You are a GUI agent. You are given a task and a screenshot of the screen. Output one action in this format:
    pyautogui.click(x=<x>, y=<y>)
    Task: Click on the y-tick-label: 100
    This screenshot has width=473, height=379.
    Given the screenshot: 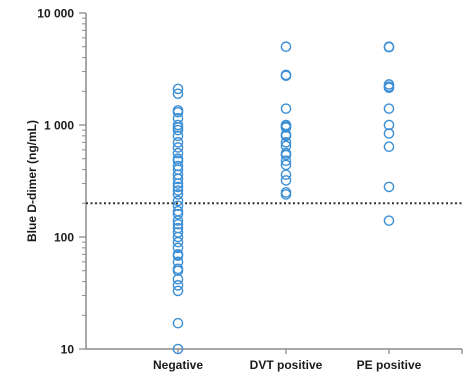 What is the action you would take?
    pyautogui.click(x=64, y=238)
    